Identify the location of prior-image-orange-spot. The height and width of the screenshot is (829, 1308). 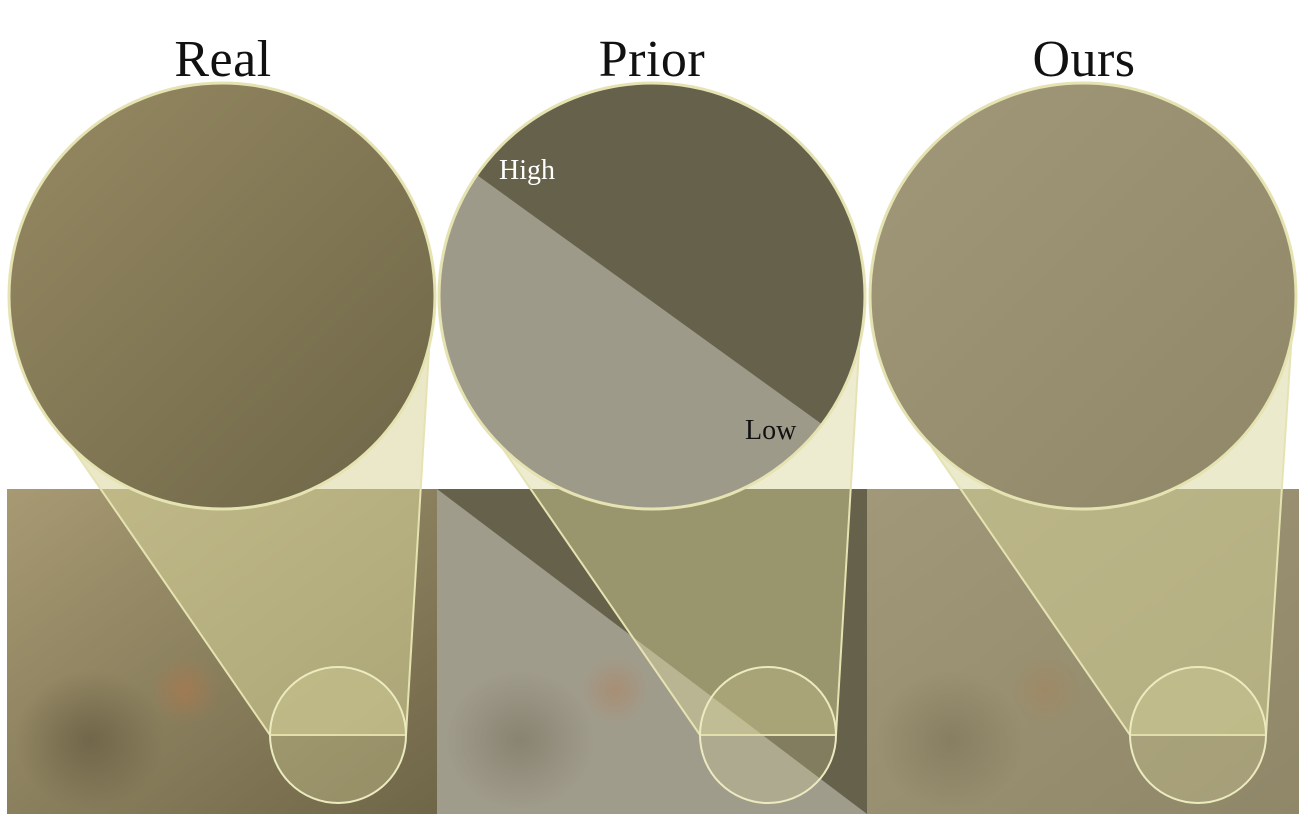
(615, 690).